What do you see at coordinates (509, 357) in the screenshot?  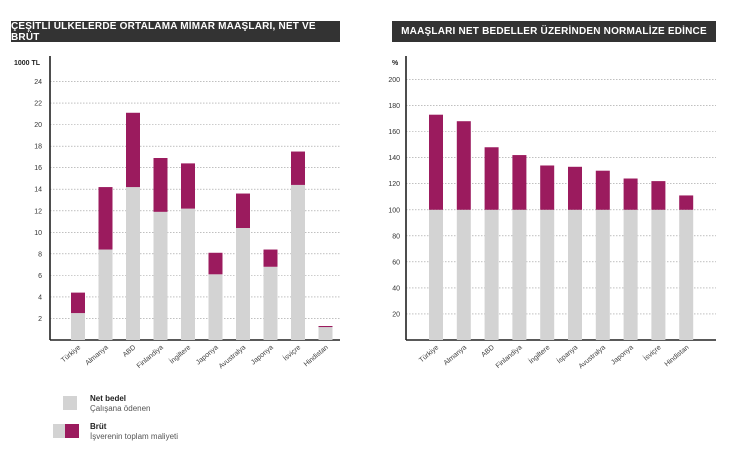 I see `x-category-label-1-3: Finlandiya` at bounding box center [509, 357].